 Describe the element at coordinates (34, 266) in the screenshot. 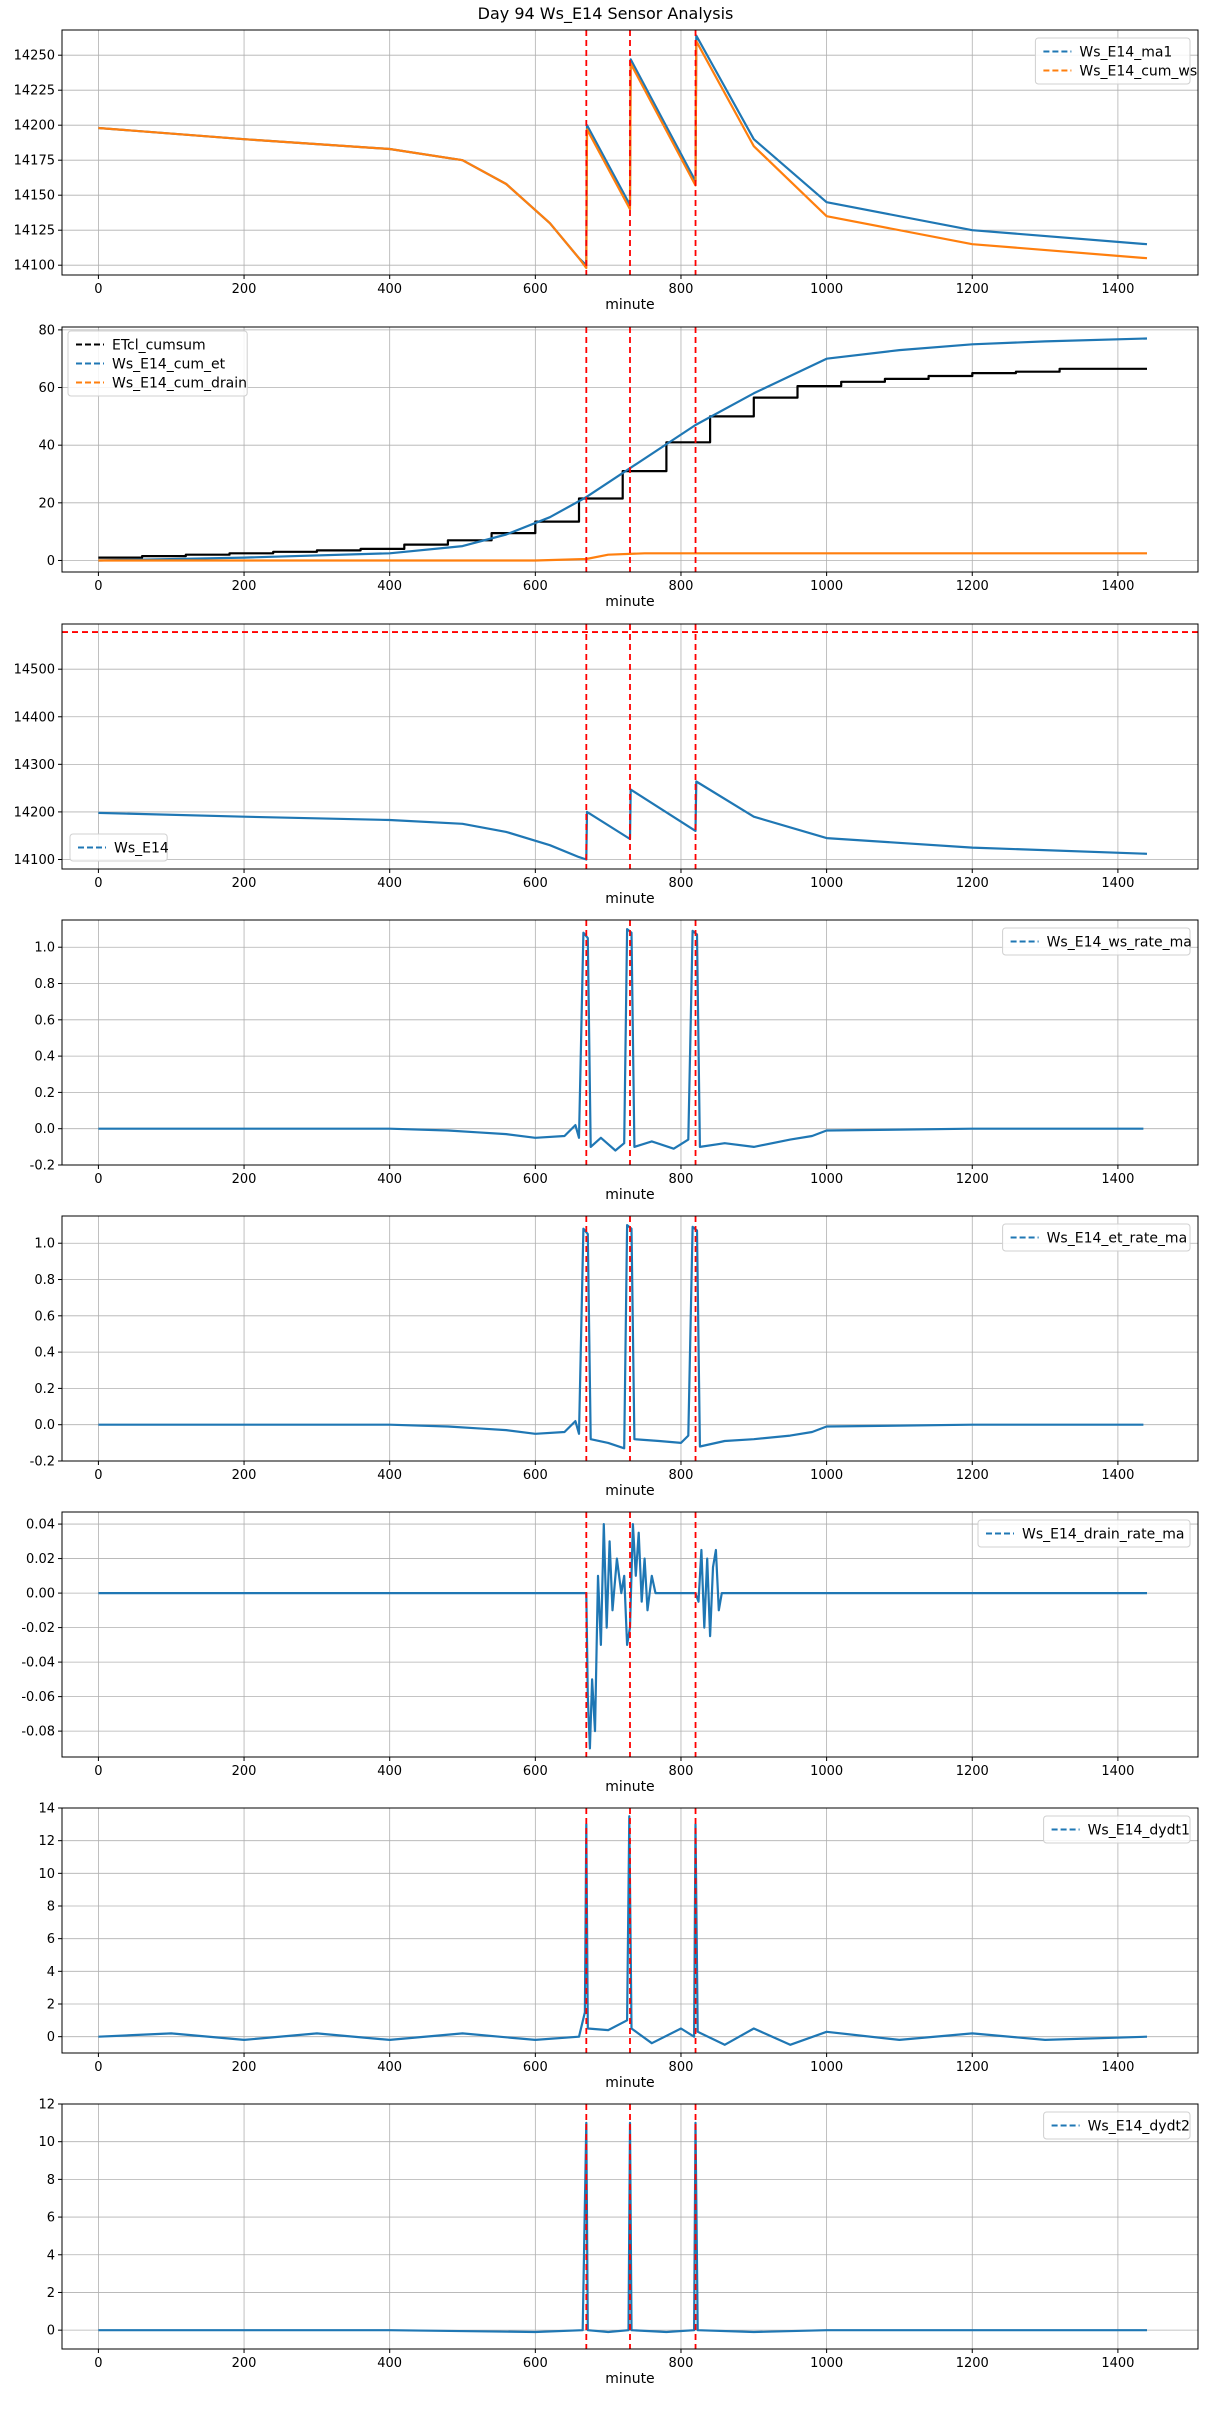

I see `y-tick-label: 14100` at that location.